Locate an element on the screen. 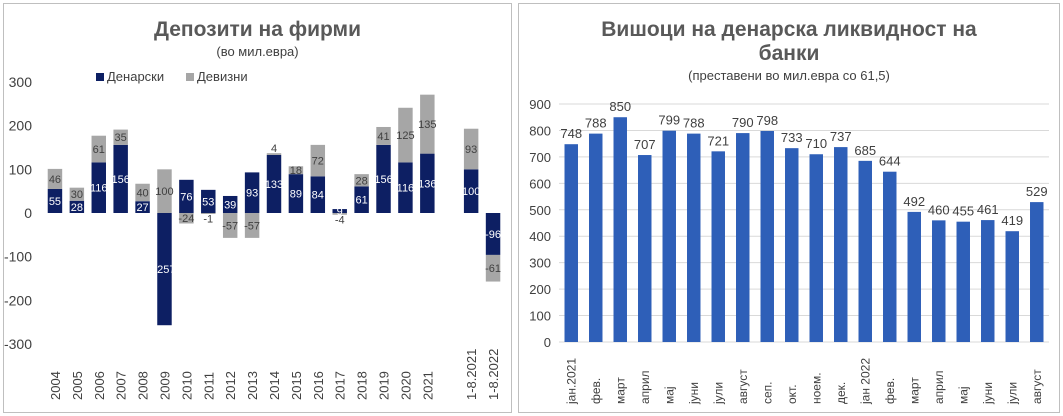  data-label-devizni: 61 is located at coordinates (99, 150).